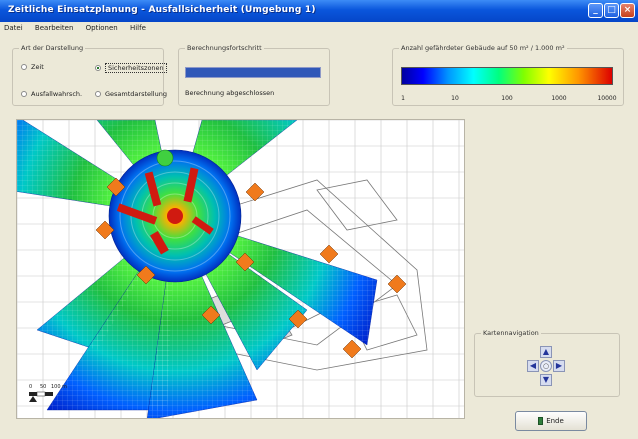 The image size is (638, 439). I want to click on color-scale-bar, so click(507, 76).